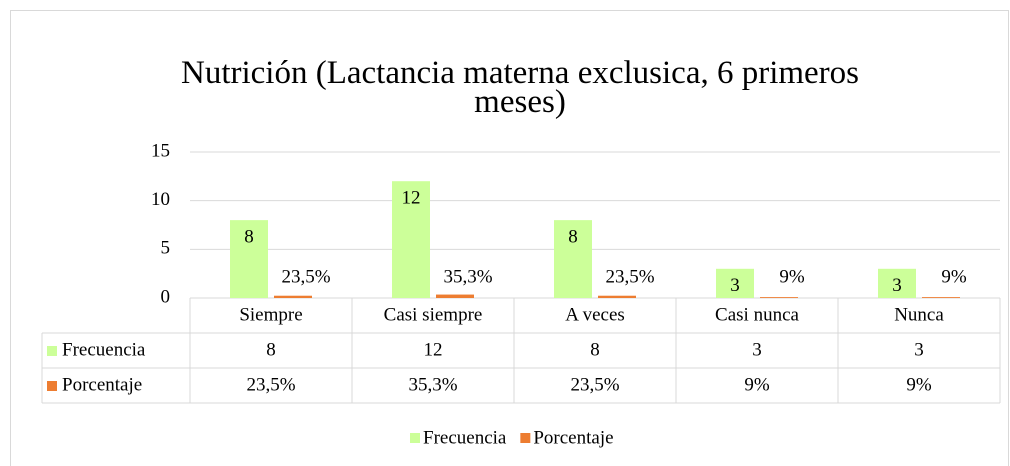 This screenshot has height=466, width=1010. I want to click on table-row-label: Porcentaje, so click(102, 384).